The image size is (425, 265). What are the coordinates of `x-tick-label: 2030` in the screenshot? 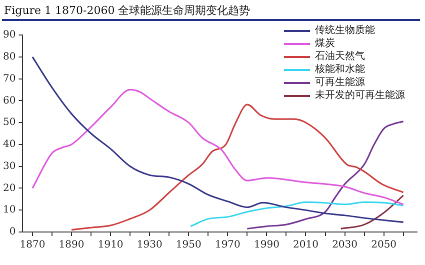 It's located at (345, 245).